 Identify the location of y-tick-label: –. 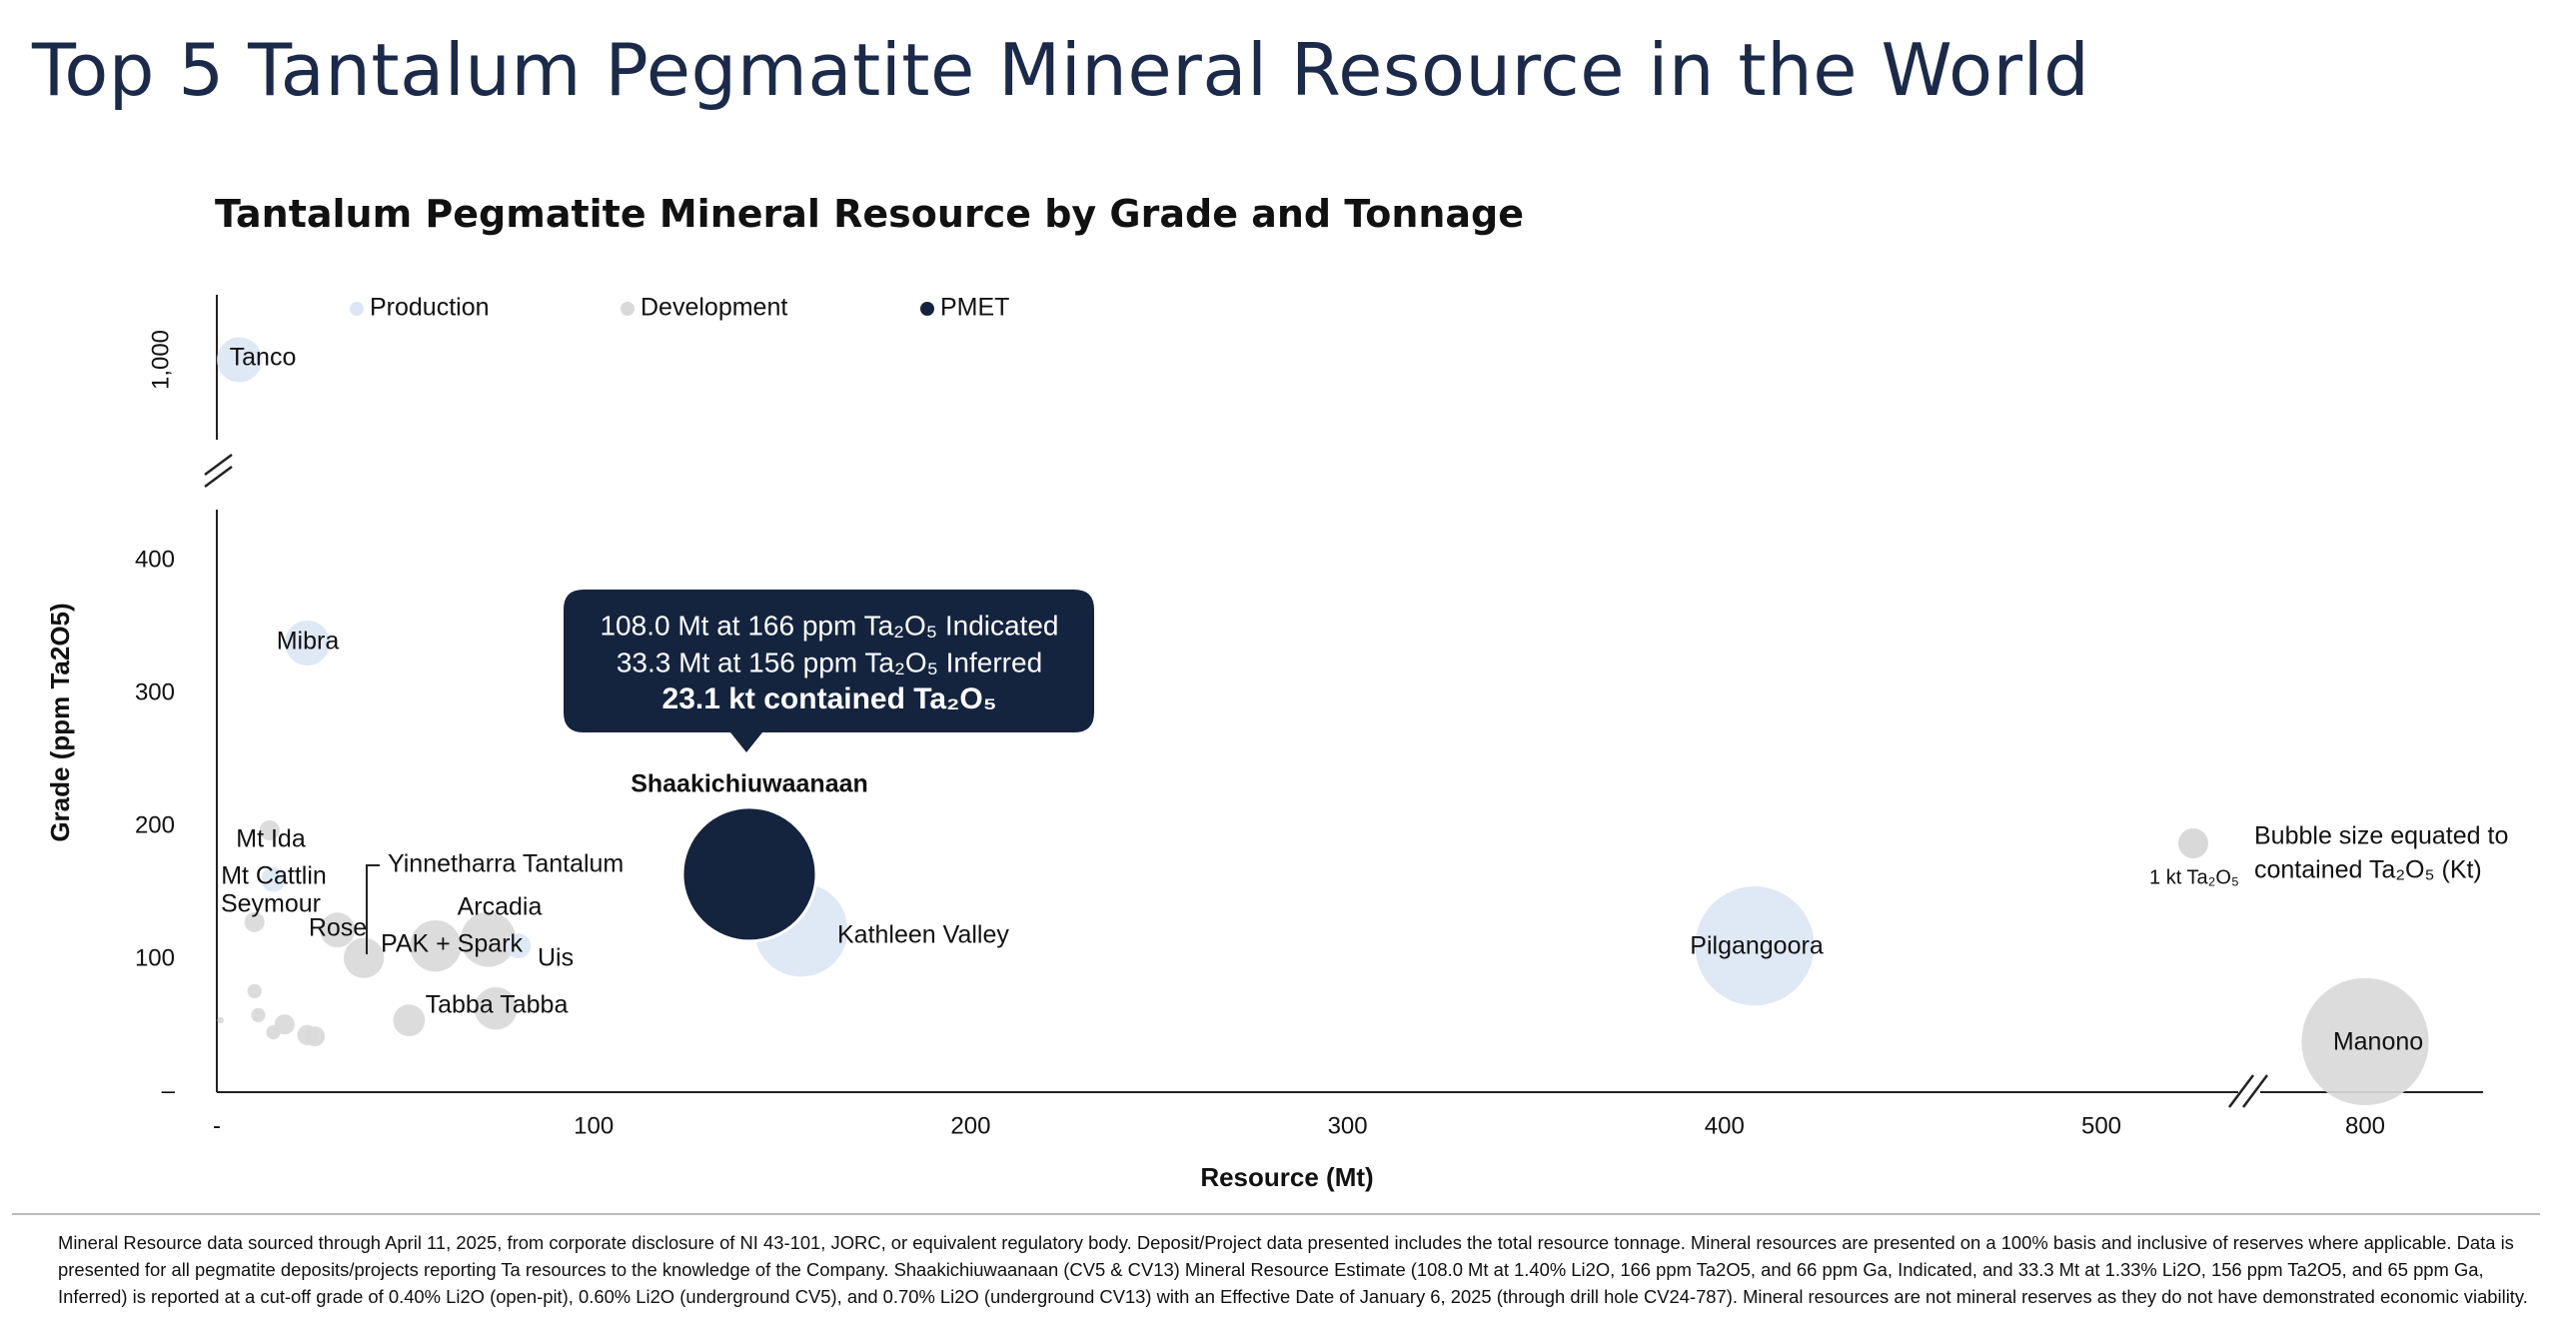
(169, 1090).